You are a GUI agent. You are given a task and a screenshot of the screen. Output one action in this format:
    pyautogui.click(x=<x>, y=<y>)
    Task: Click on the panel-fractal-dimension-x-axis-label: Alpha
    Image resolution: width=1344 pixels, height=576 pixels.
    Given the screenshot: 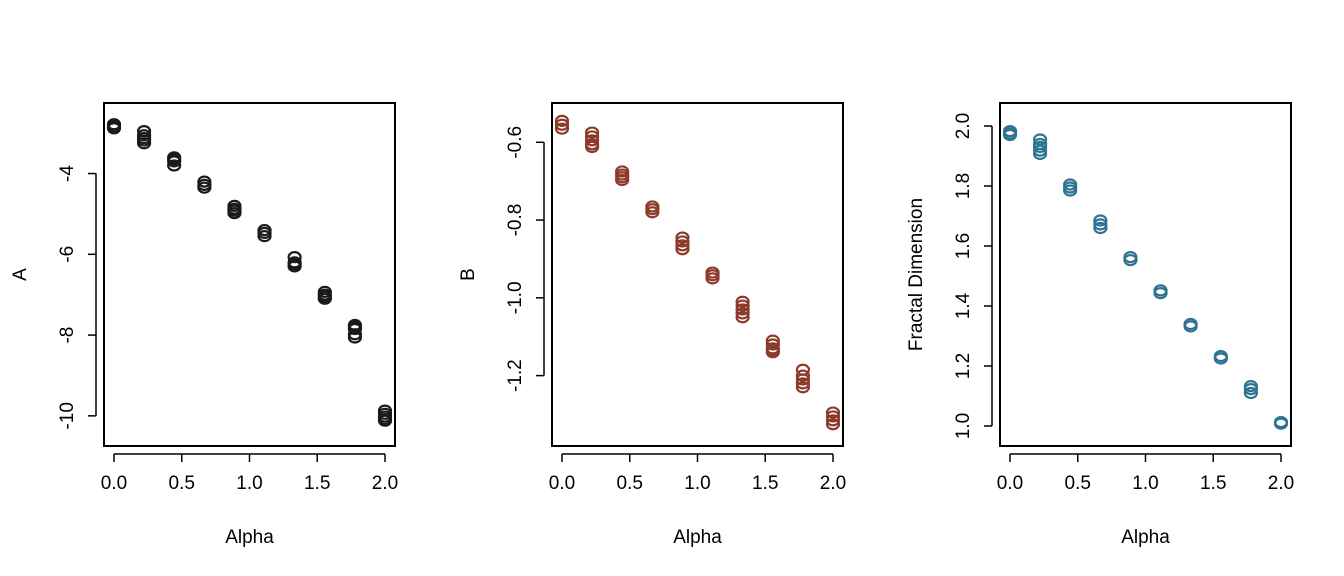 What is the action you would take?
    pyautogui.click(x=1145, y=537)
    